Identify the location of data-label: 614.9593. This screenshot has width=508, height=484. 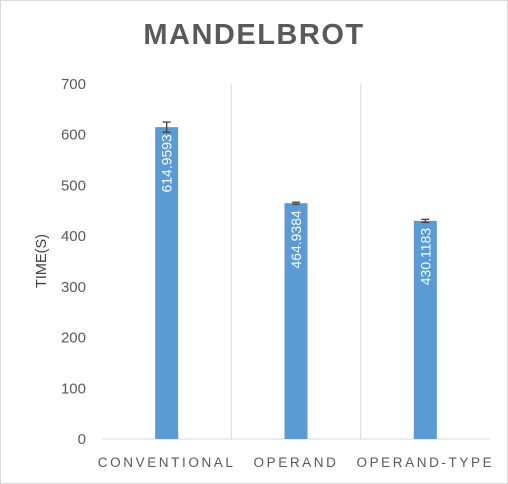
(167, 163).